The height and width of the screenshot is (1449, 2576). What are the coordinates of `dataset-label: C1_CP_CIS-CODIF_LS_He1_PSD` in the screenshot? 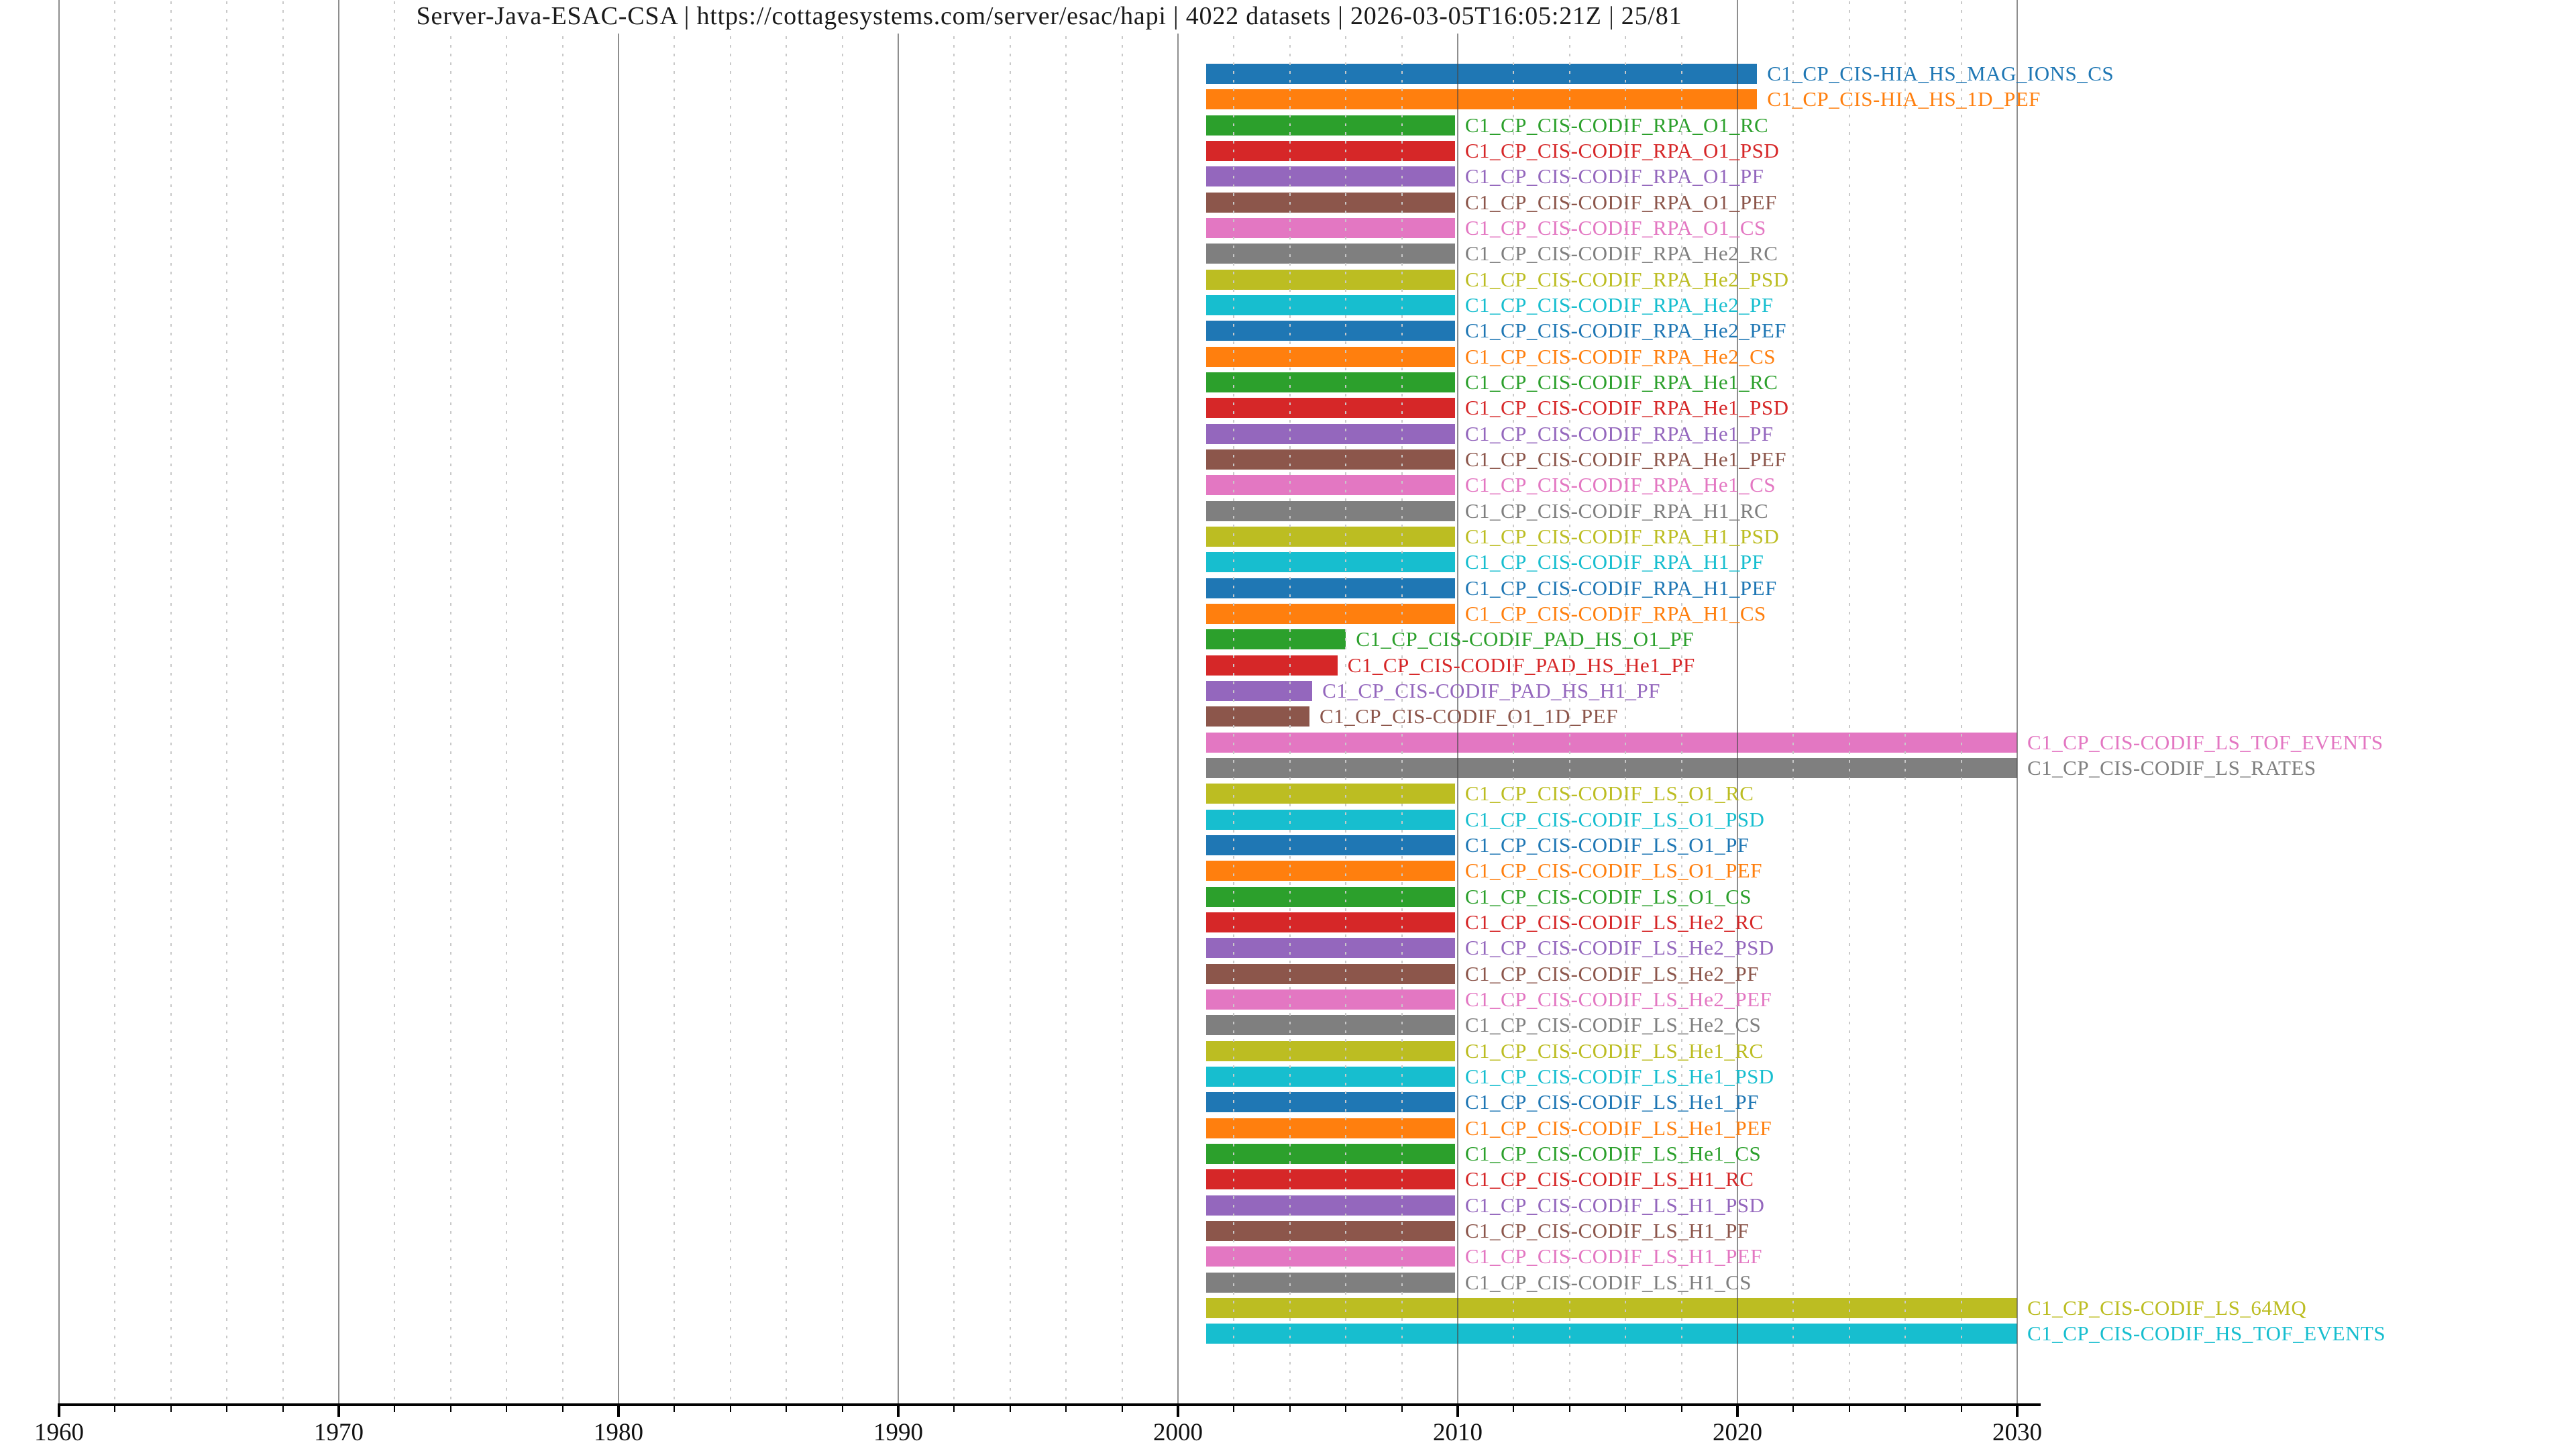 It's located at (1619, 1076).